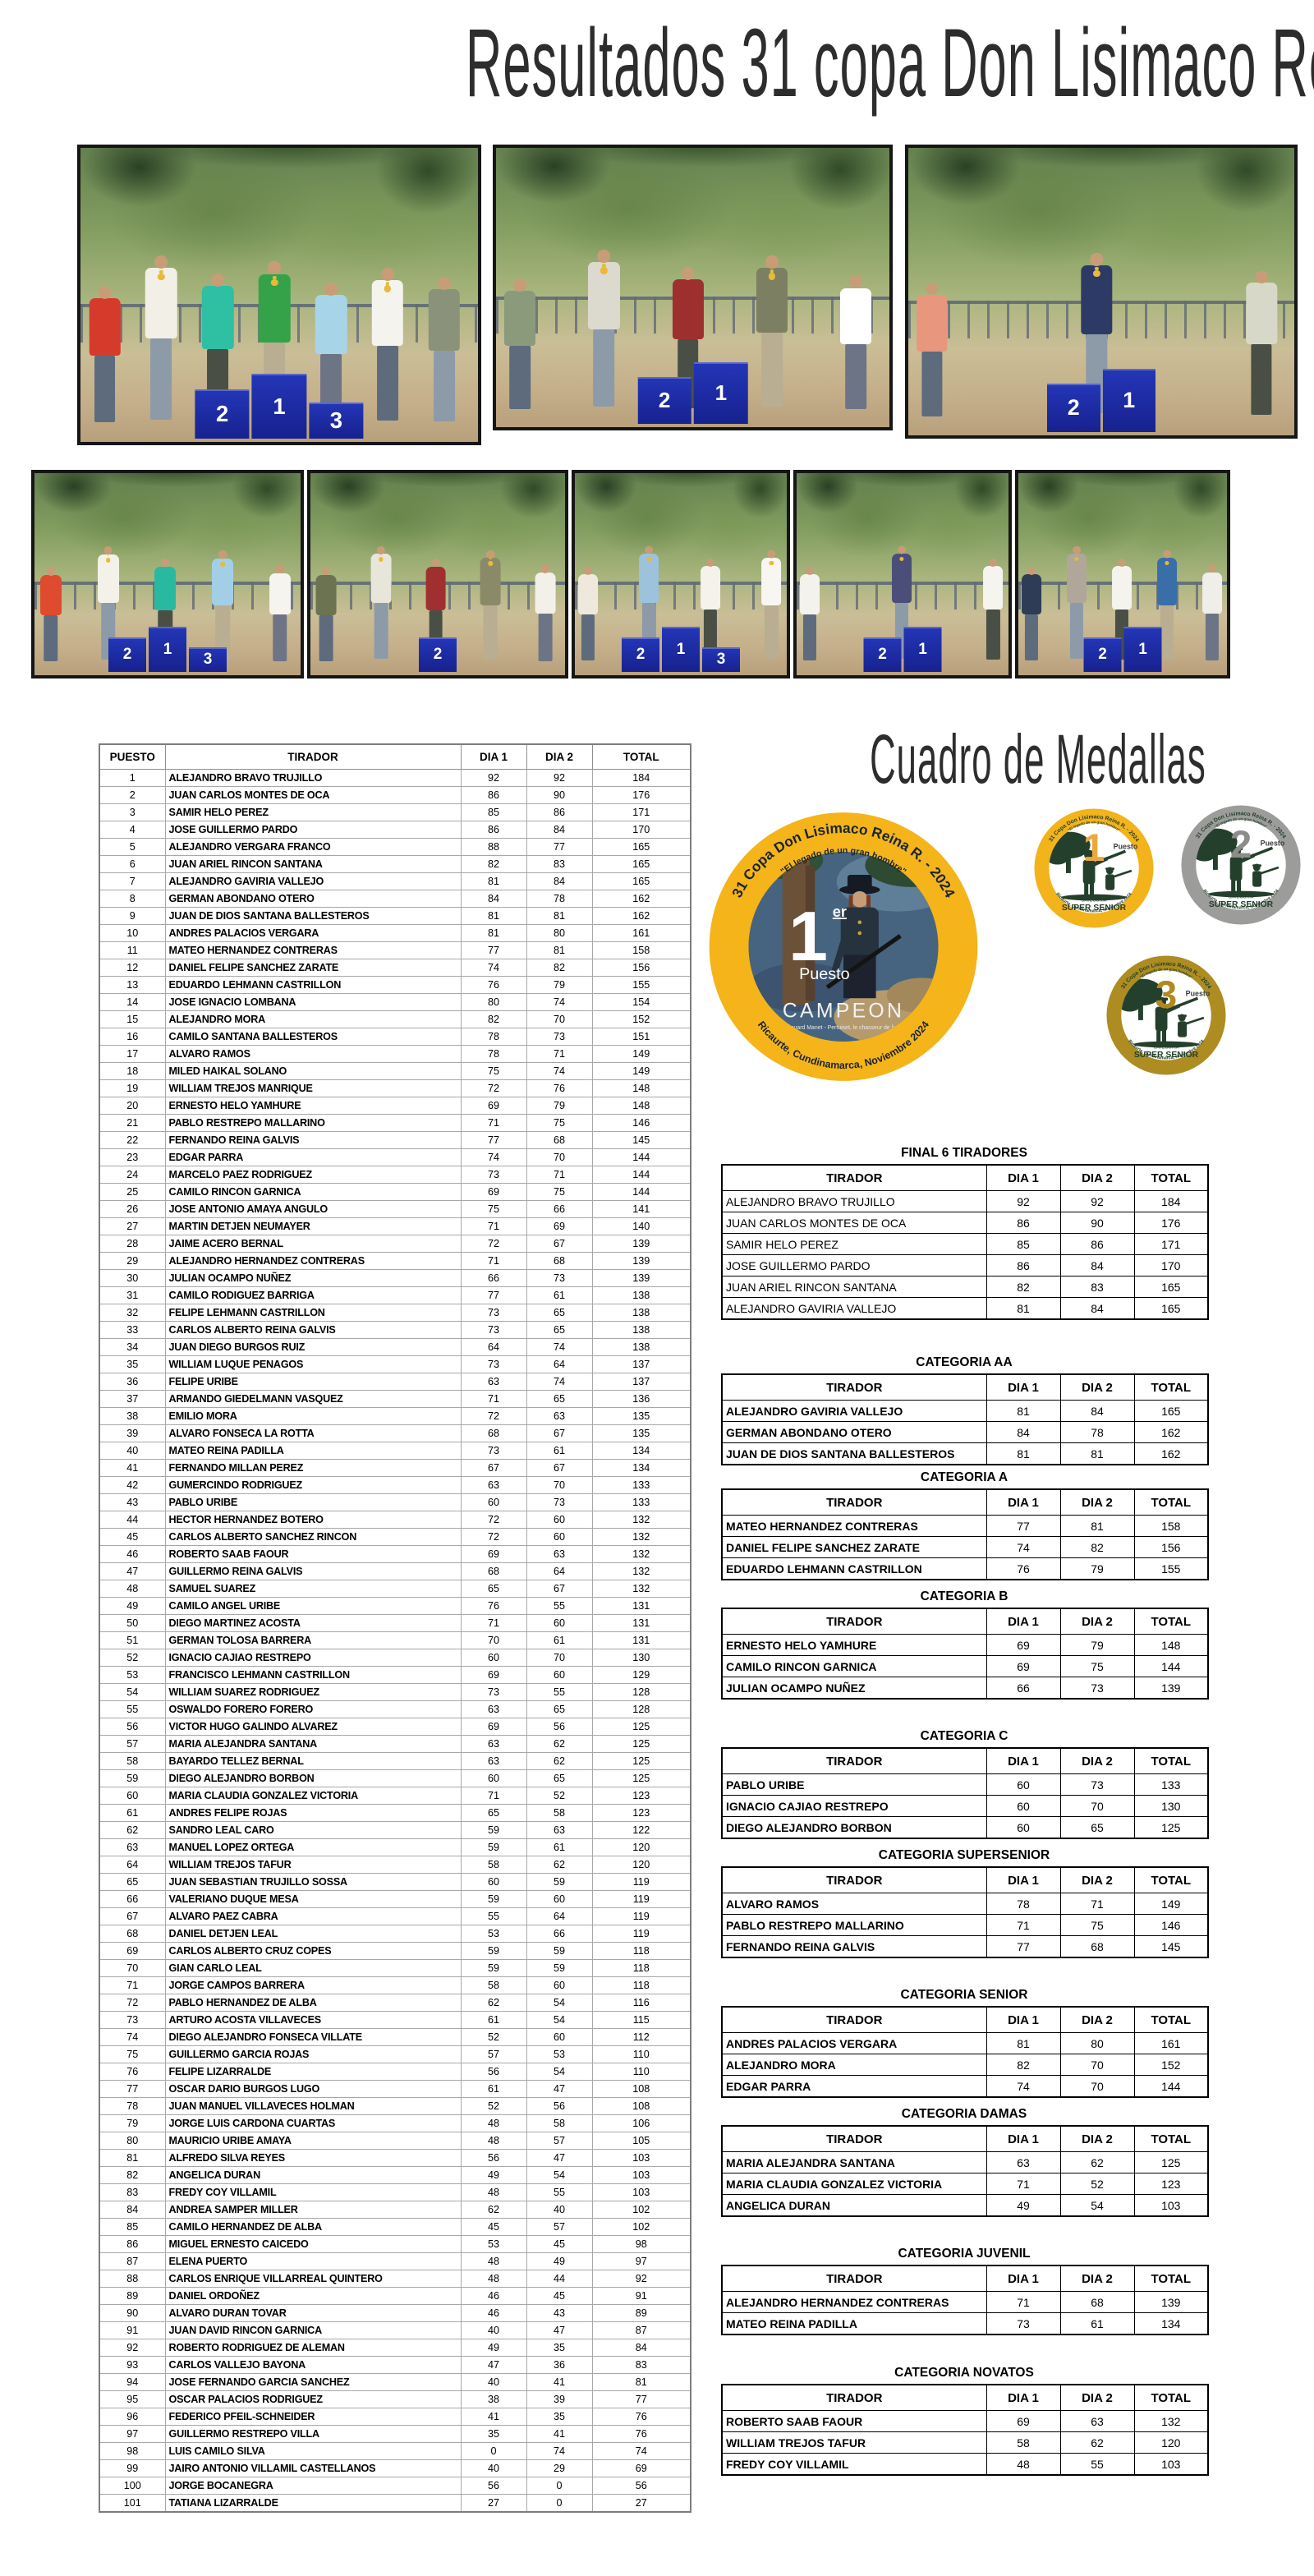 The width and height of the screenshot is (1314, 2576). Describe the element at coordinates (313, 2158) in the screenshot. I see `cell-tirador: ALFREDO SILVA REYES` at that location.